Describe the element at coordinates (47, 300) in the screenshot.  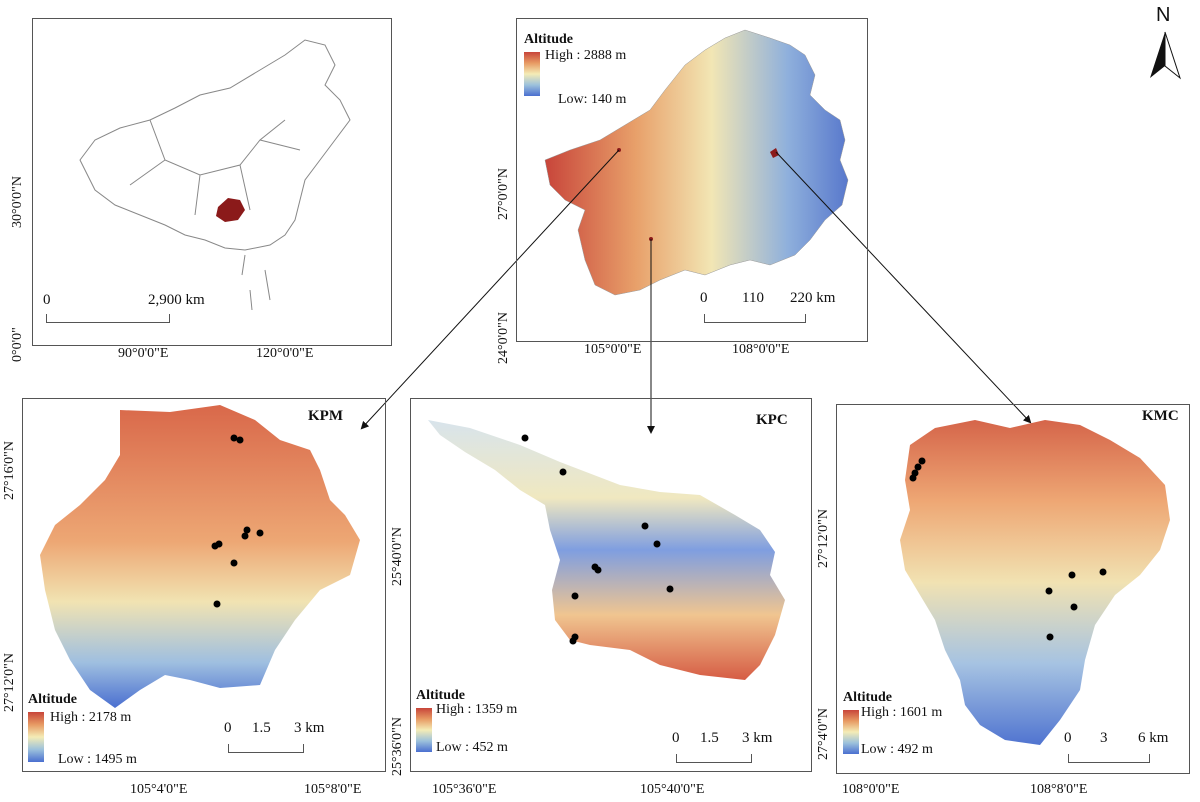
I see `overview-scale-0: 0` at that location.